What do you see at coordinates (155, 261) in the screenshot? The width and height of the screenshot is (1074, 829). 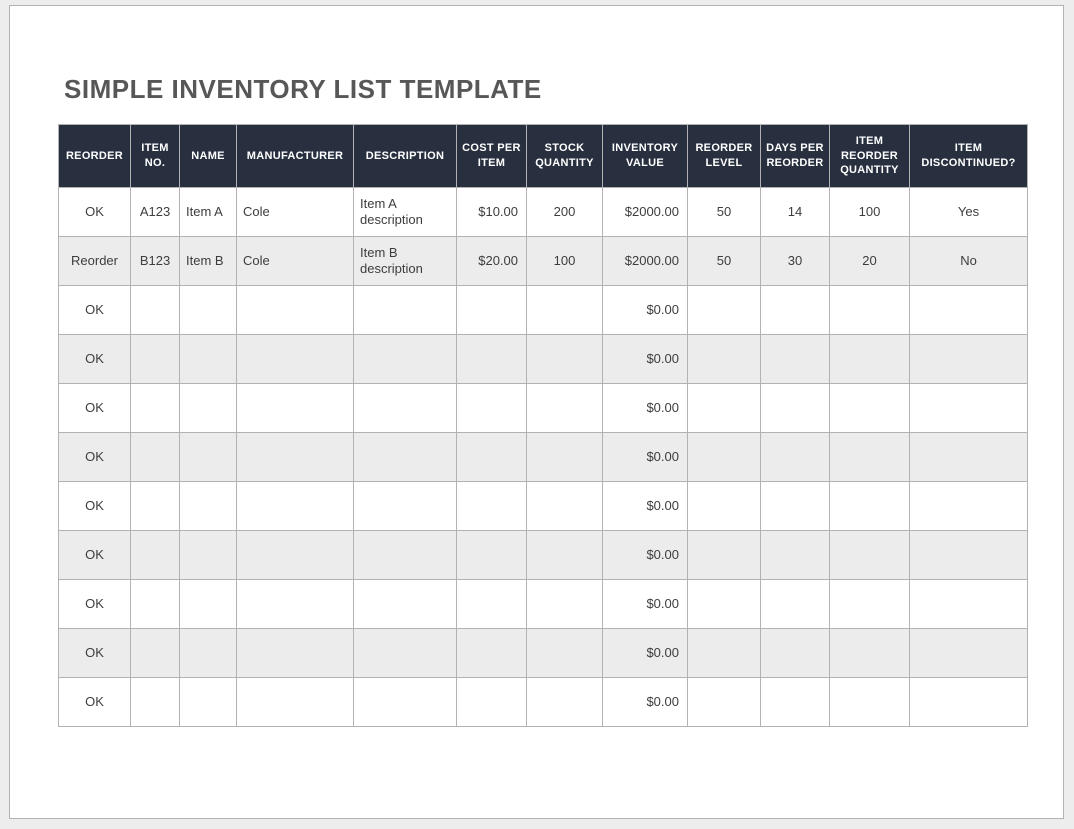 I see `table-cell: B123` at bounding box center [155, 261].